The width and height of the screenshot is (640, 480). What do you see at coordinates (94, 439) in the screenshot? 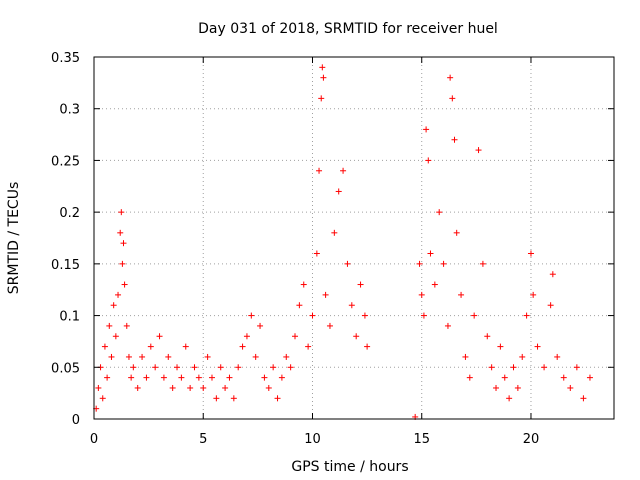
I see `x-tick-label: 0` at bounding box center [94, 439].